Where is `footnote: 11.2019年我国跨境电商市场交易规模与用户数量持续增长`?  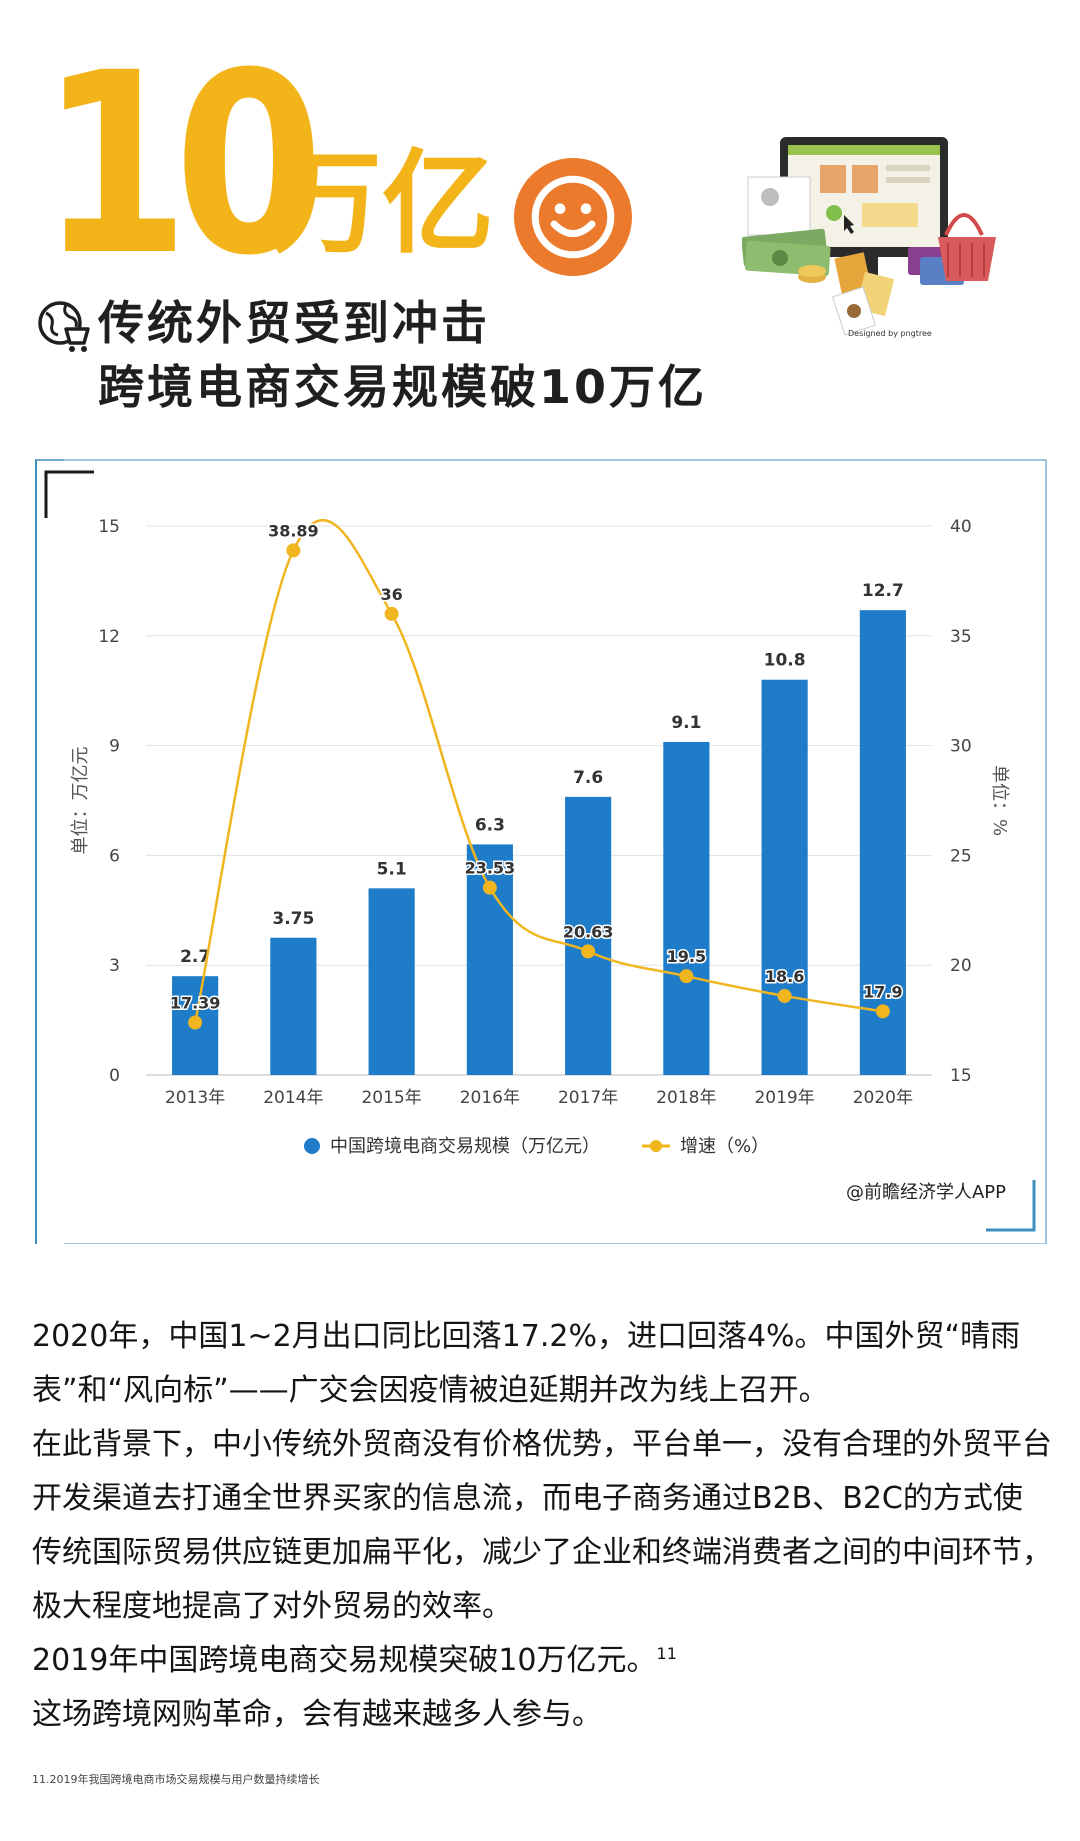 footnote: 11.2019年我国跨境电商市场交易规模与用户数量持续增长 is located at coordinates (176, 1779).